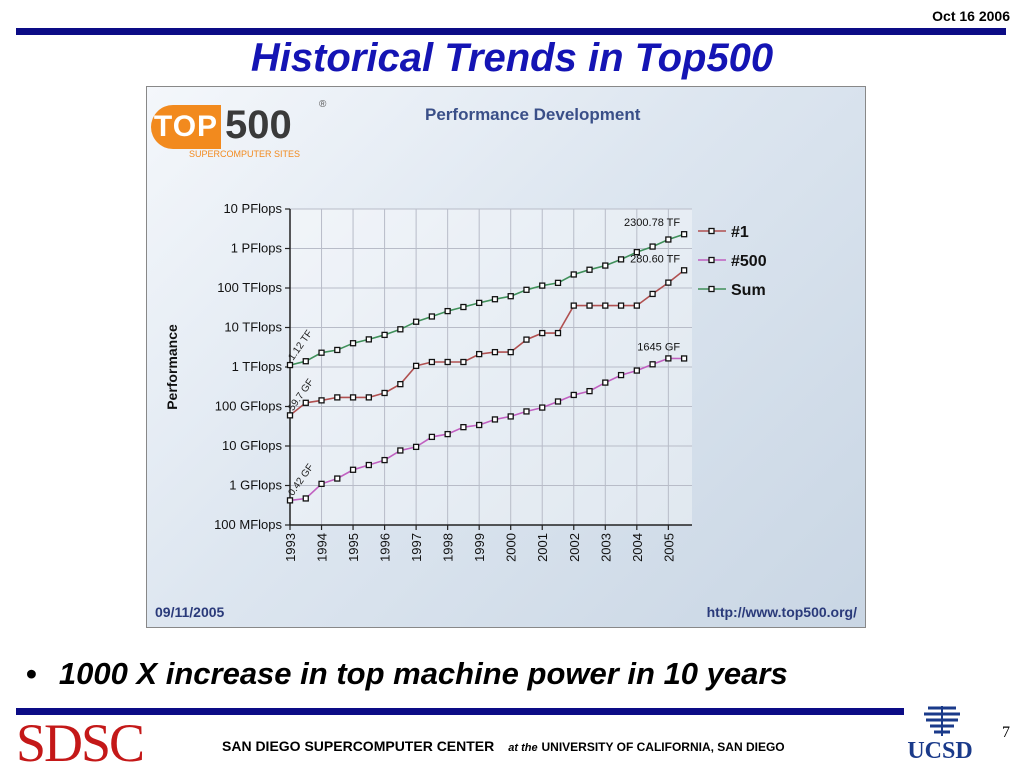 The height and width of the screenshot is (773, 1024). Describe the element at coordinates (605, 547) in the screenshot. I see `x-tick-label: 2003` at that location.